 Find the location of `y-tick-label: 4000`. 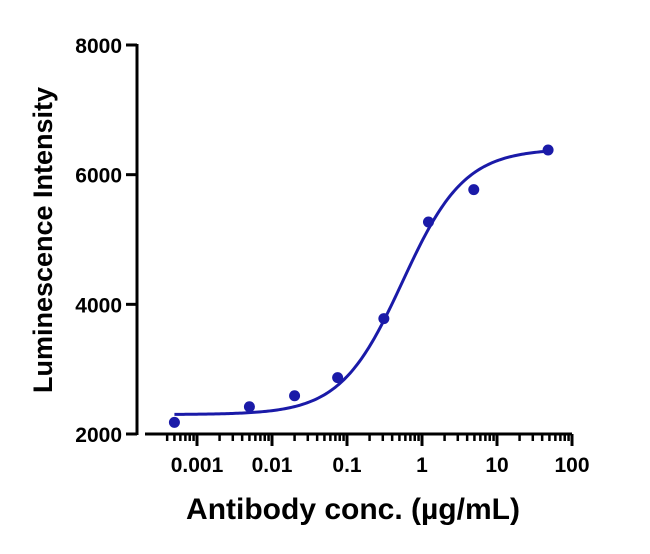

y-tick-label: 4000 is located at coordinates (98, 305).